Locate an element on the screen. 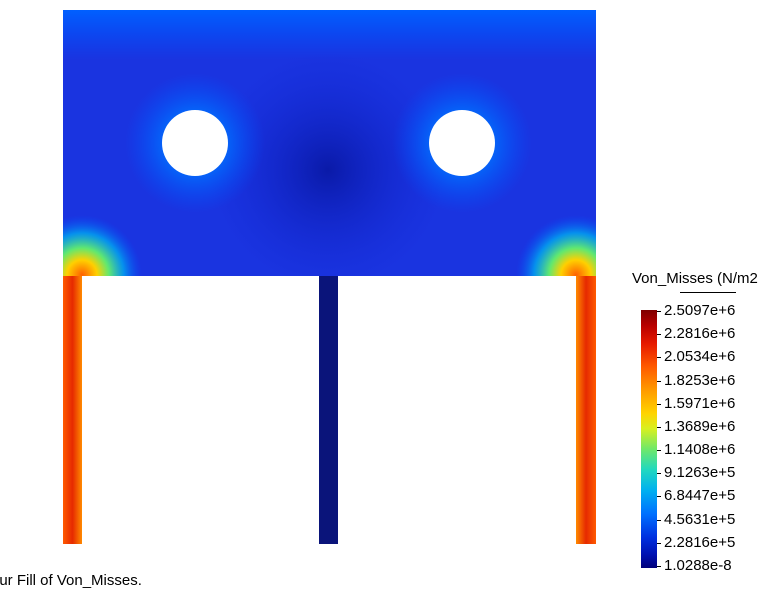  caption-text: our Fill of Von_Misses. is located at coordinates (71, 580).